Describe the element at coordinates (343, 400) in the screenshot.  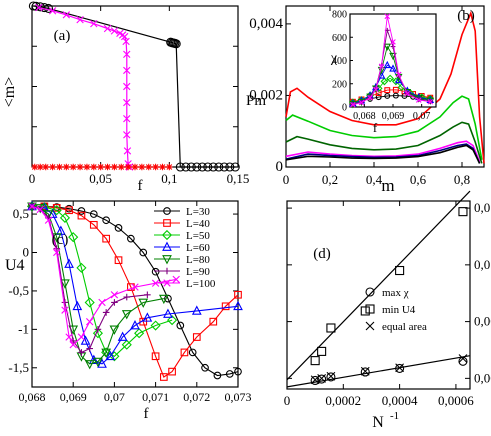
I see `x-tick-label: 0,0002` at that location.